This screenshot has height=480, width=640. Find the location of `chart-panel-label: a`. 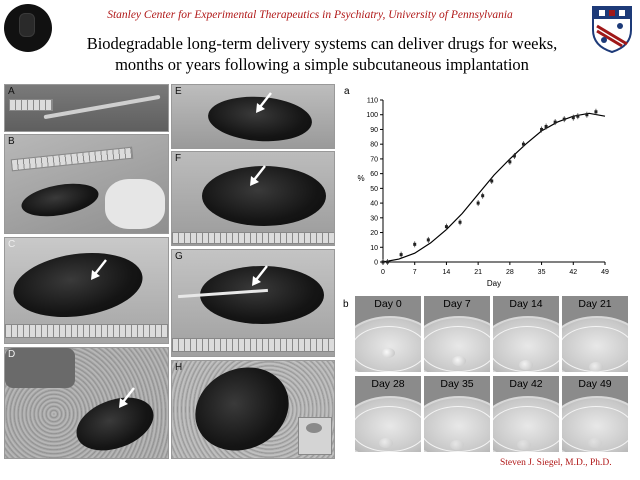

chart-panel-label: a is located at coordinates (347, 91).